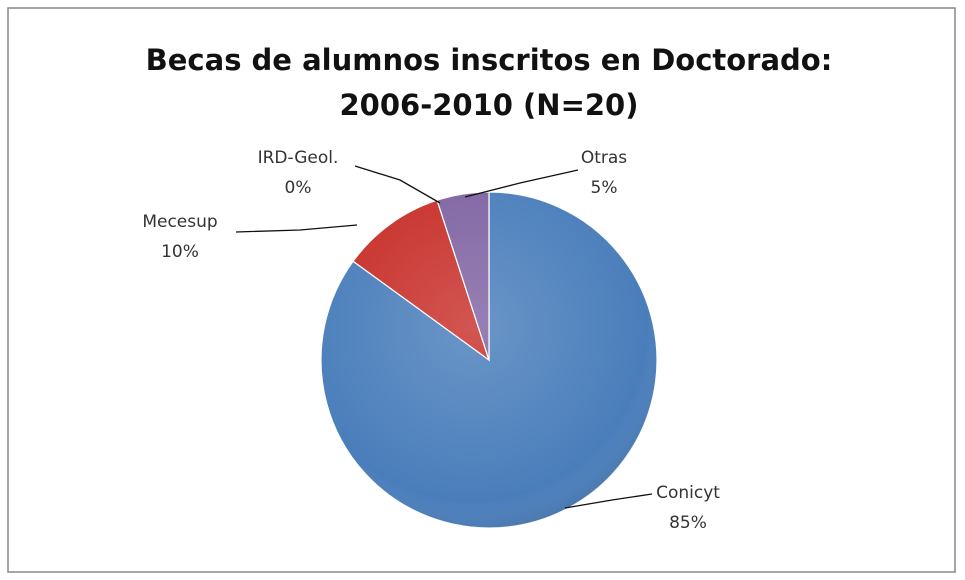 This screenshot has height=580, width=965. I want to click on slice-value-label: 0%, so click(298, 188).